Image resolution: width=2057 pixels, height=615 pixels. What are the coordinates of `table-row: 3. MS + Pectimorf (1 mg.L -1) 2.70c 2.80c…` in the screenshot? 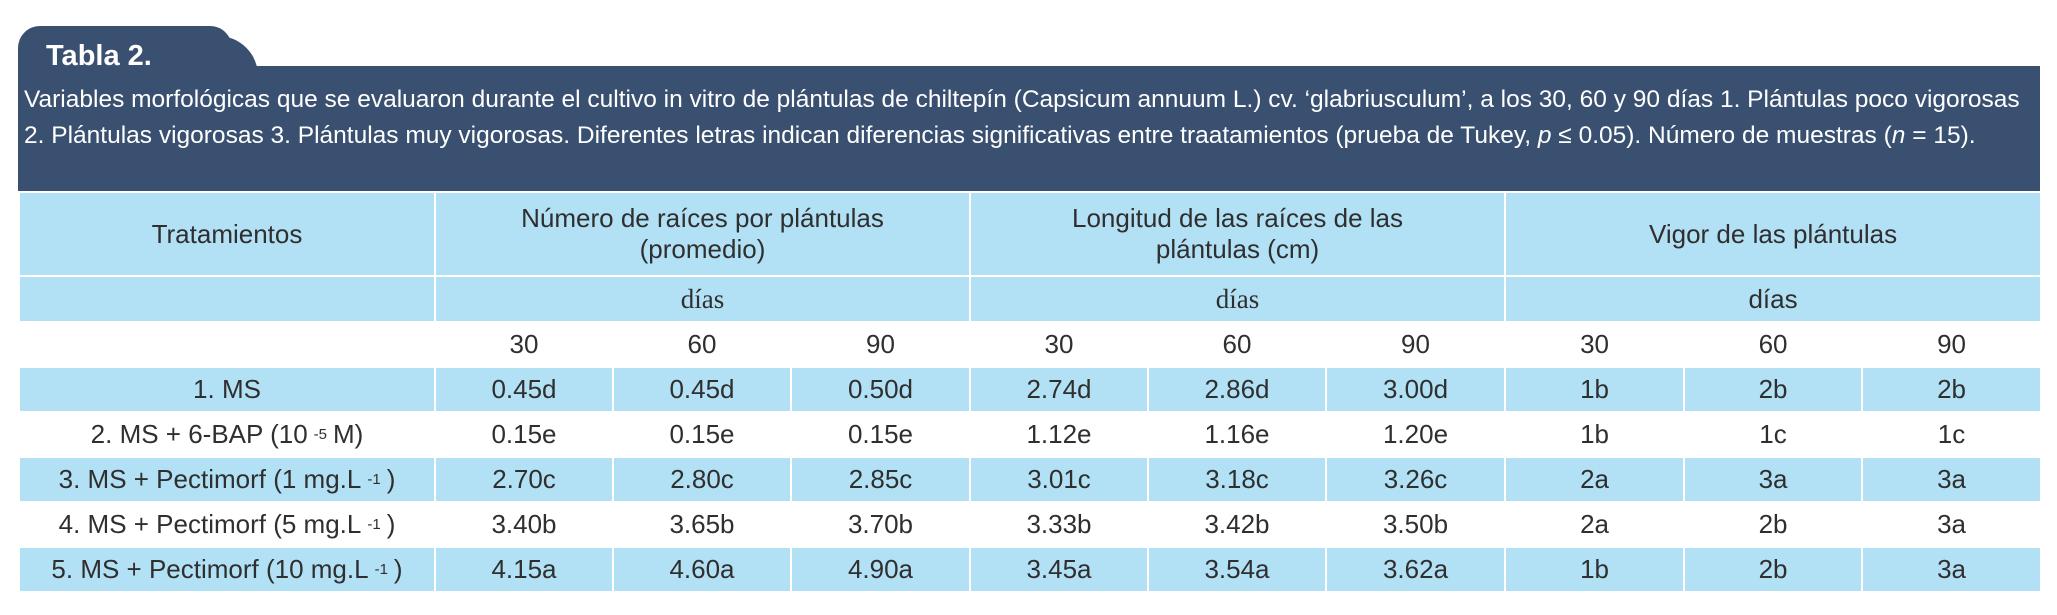 It's located at (1030, 479).